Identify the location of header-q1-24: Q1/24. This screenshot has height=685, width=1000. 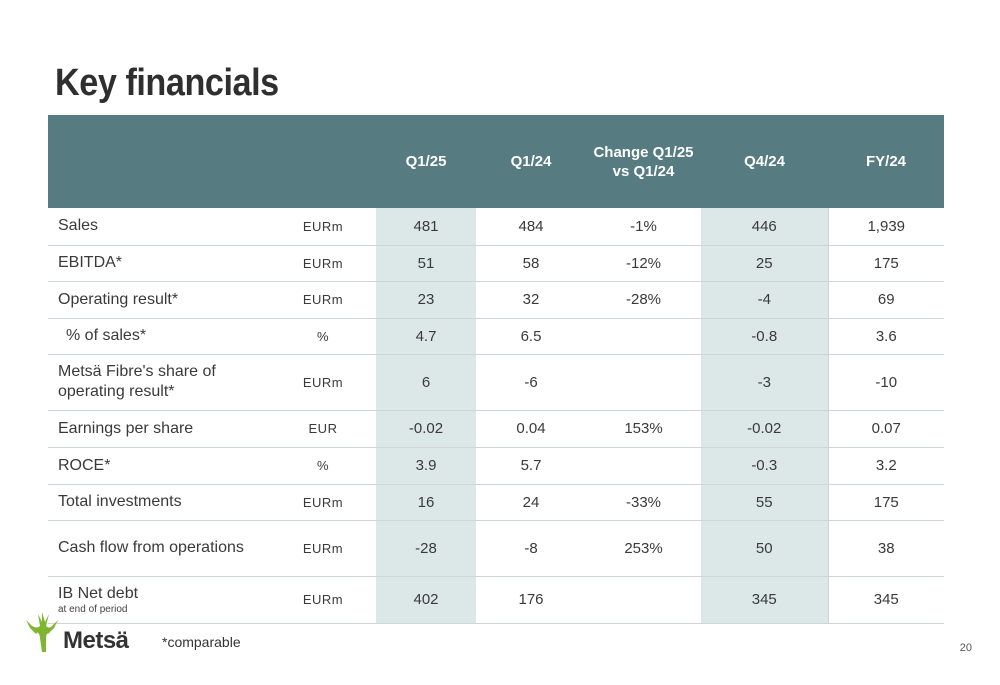
(531, 161).